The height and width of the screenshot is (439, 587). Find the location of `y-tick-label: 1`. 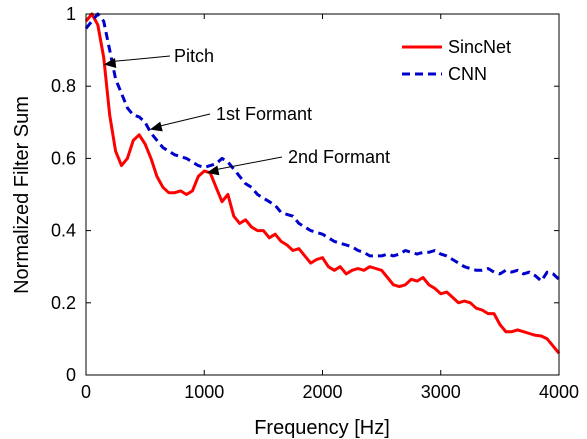

y-tick-label: 1 is located at coordinates (71, 14).